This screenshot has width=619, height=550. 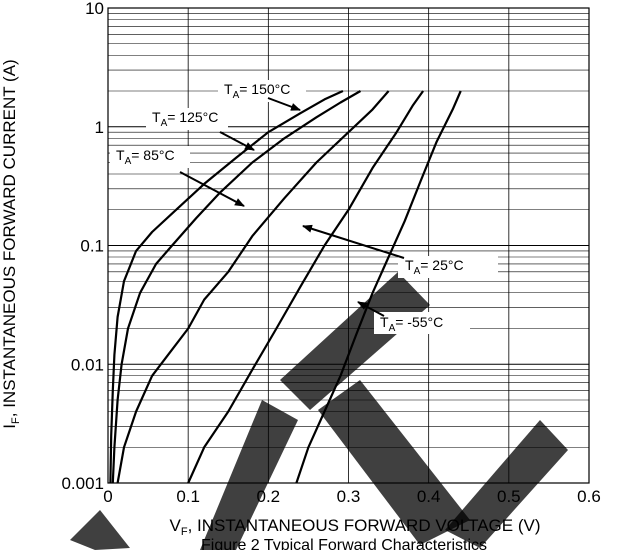 I want to click on annotation-minus55c: TA= -55°C, so click(x=413, y=317).